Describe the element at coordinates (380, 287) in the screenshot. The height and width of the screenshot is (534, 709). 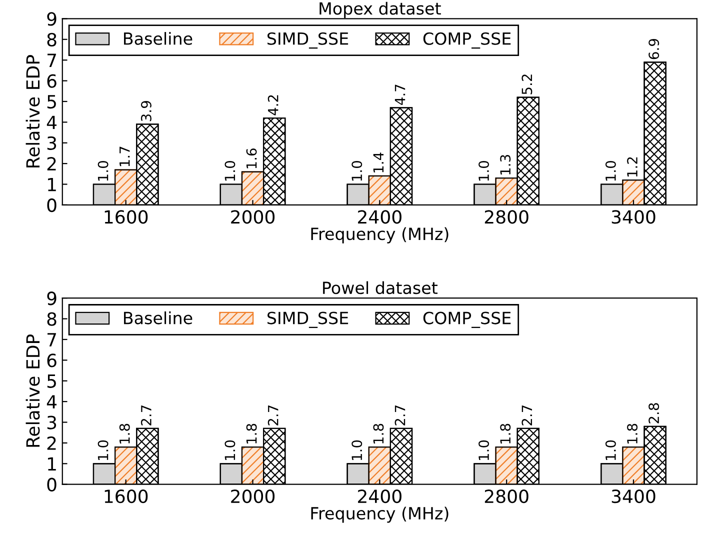
I see `chart-title: Powel dataset` at that location.